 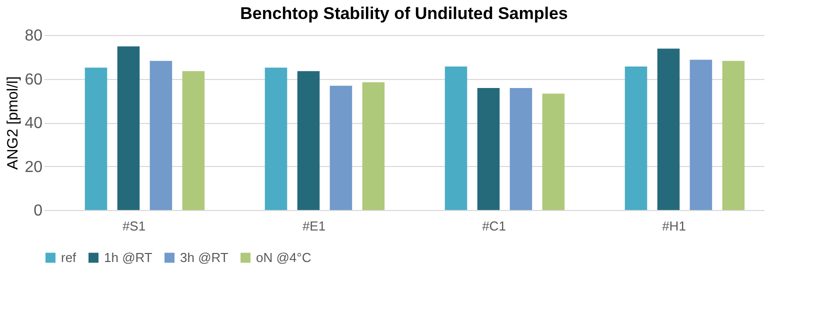 I want to click on x-tick-label: #H1, so click(x=674, y=226).